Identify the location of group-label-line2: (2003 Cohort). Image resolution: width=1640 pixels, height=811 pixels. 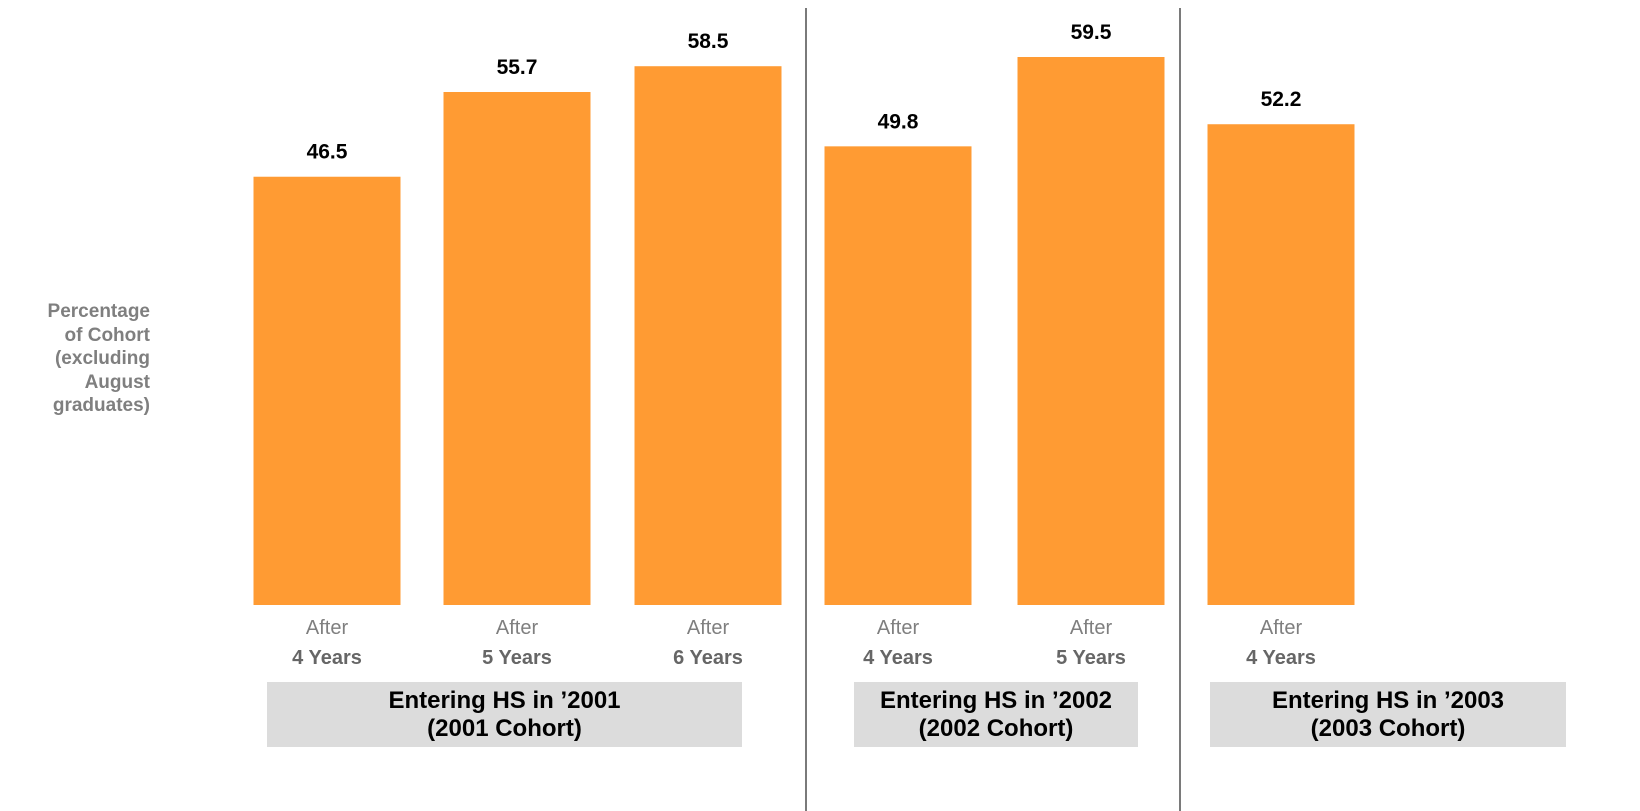
(1388, 728).